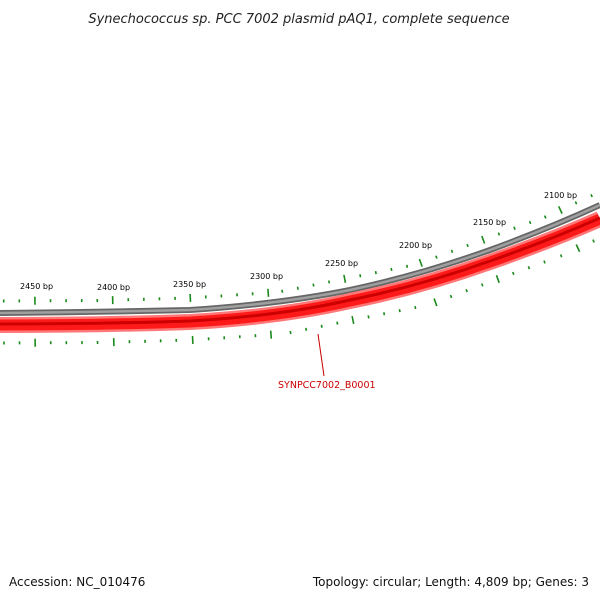 The height and width of the screenshot is (600, 600). What do you see at coordinates (415, 245) in the screenshot?
I see `scale-label: 2200 bp` at bounding box center [415, 245].